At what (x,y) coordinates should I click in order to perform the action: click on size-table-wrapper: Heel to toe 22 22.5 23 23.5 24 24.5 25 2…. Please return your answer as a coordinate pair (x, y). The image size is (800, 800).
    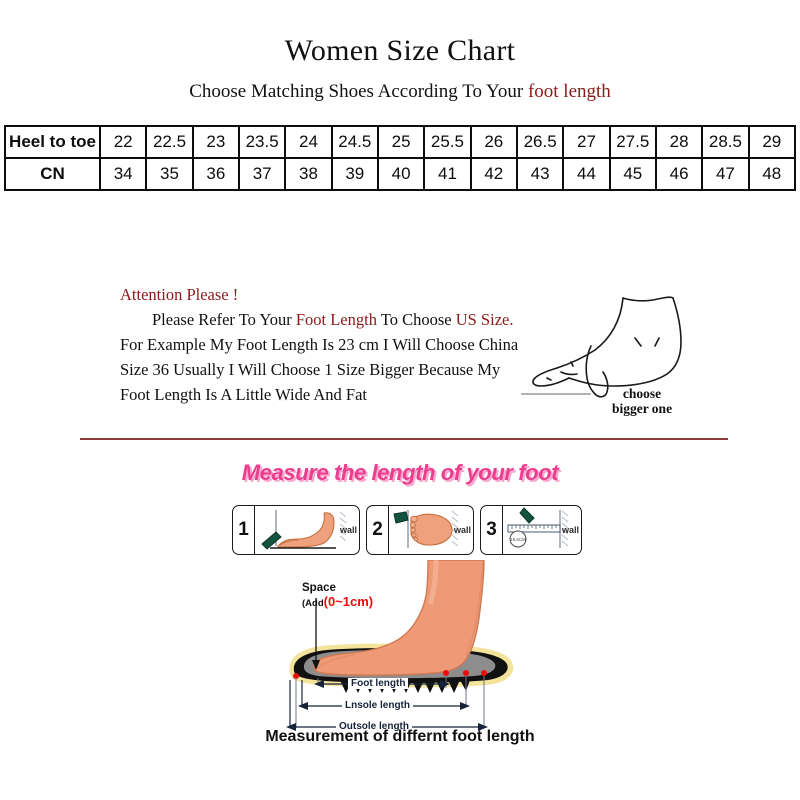
    Looking at the image, I should click on (400, 158).